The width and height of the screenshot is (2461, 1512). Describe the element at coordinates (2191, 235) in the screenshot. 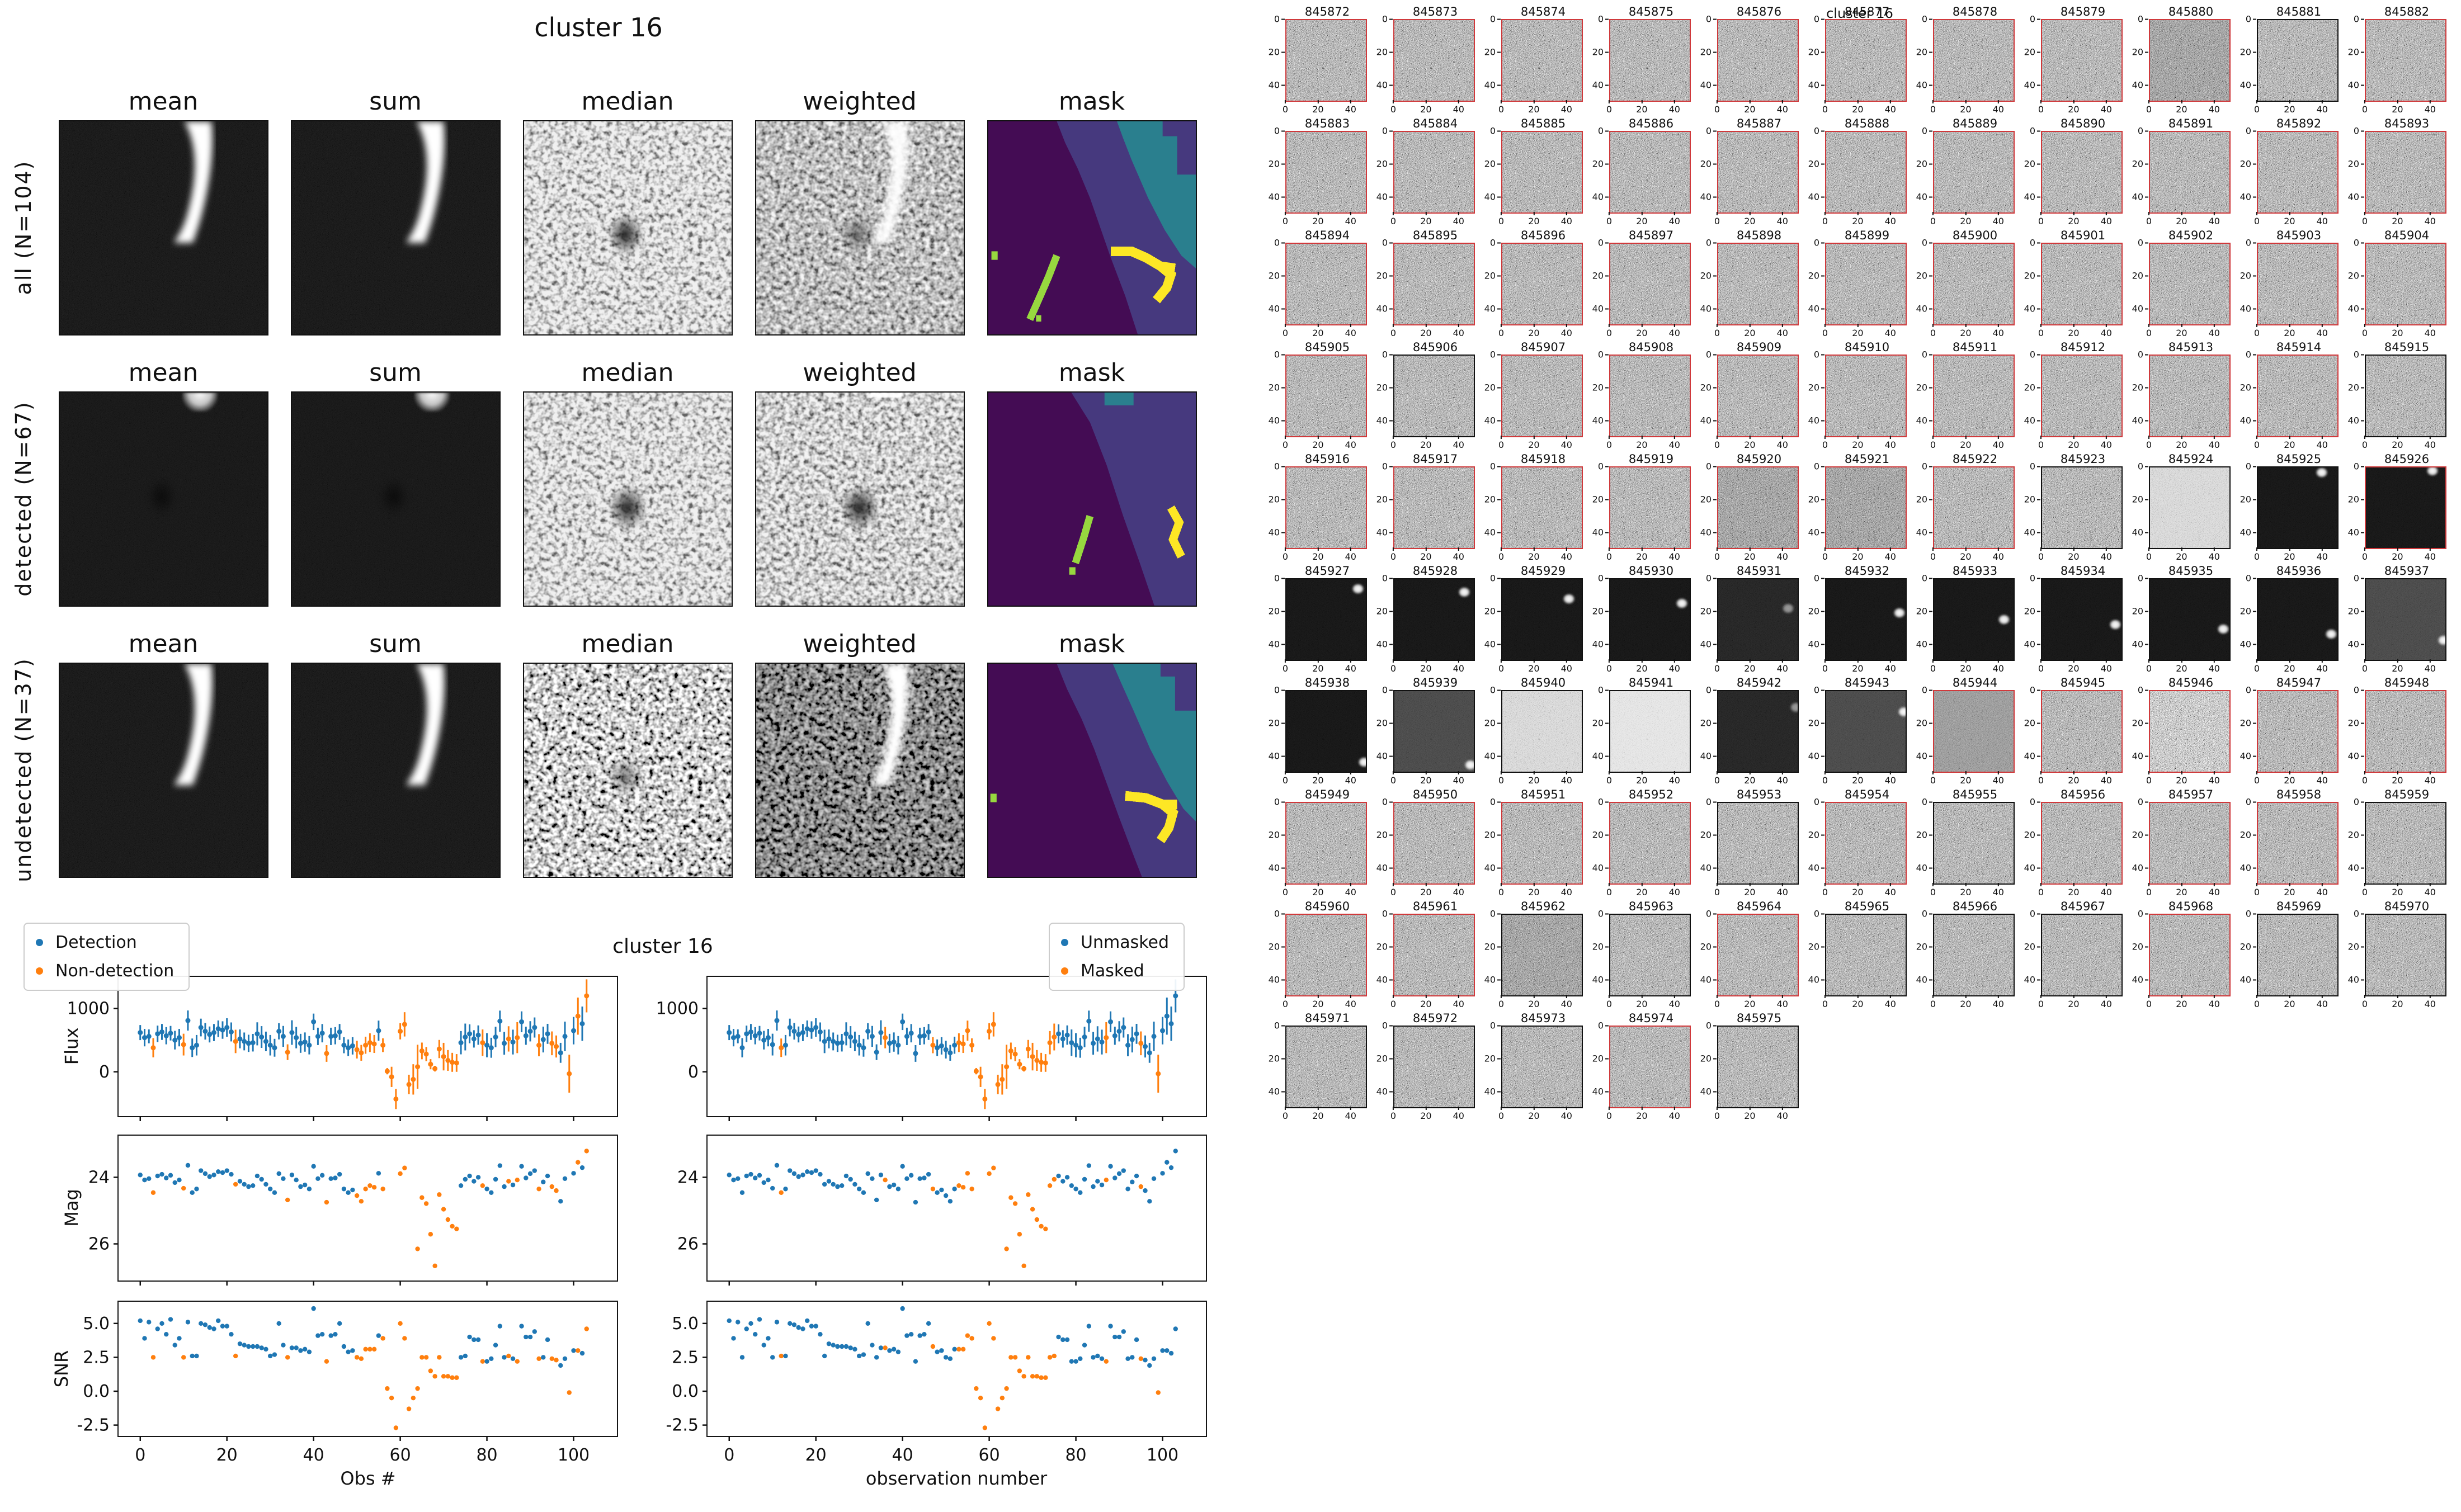

I see `thumbnail-title: 845902` at that location.